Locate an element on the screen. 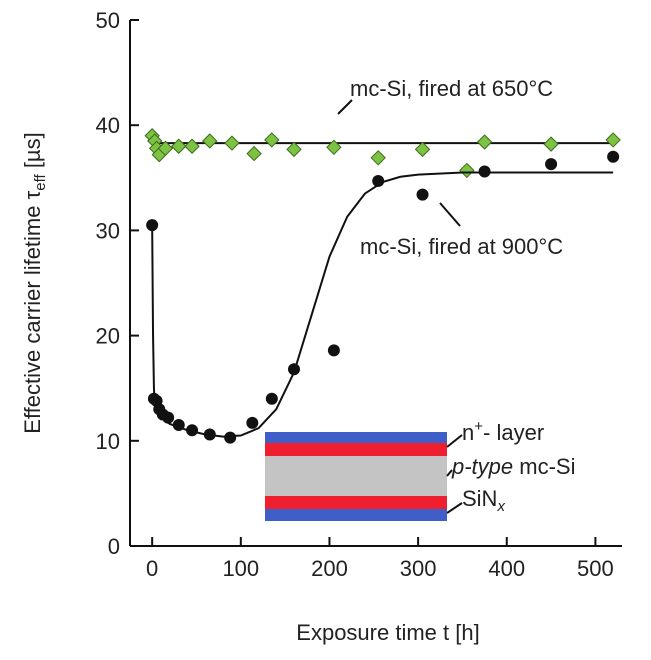 The height and width of the screenshot is (660, 651). y-axis-label: Effective carrier lifetime τeff [µs] is located at coordinates (34, 282).